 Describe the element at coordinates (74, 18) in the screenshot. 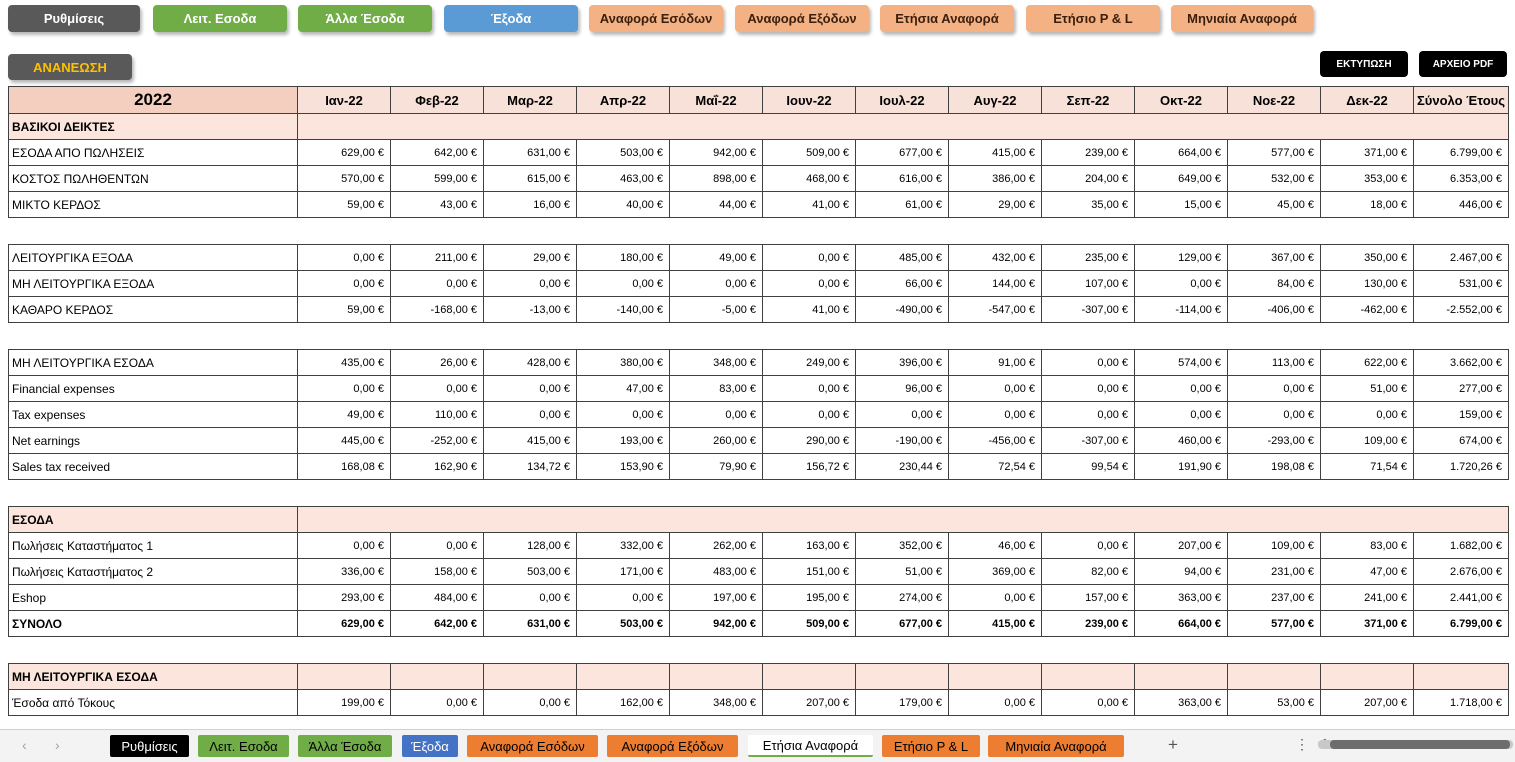

I see `nav-button-settings: Ρυθμίσεις` at that location.